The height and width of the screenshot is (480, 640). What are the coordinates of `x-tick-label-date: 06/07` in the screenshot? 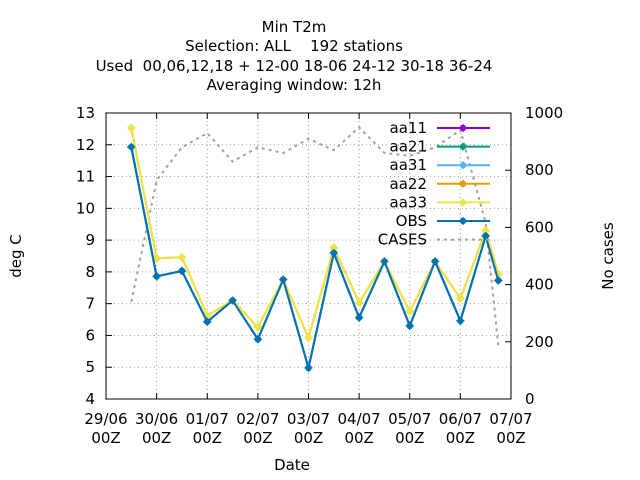 It's located at (460, 419).